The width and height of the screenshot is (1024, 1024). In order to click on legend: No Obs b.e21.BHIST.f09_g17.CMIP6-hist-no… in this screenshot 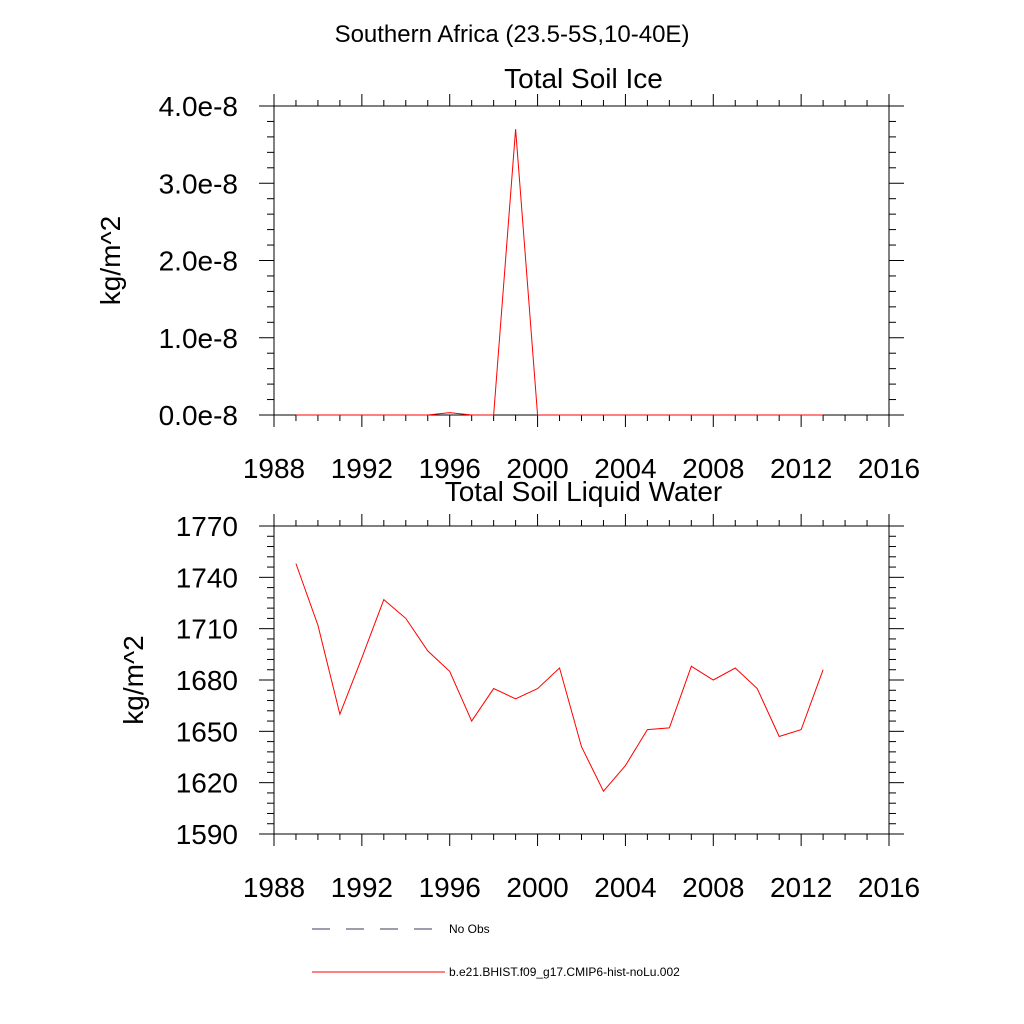, I will do `click(496, 950)`.